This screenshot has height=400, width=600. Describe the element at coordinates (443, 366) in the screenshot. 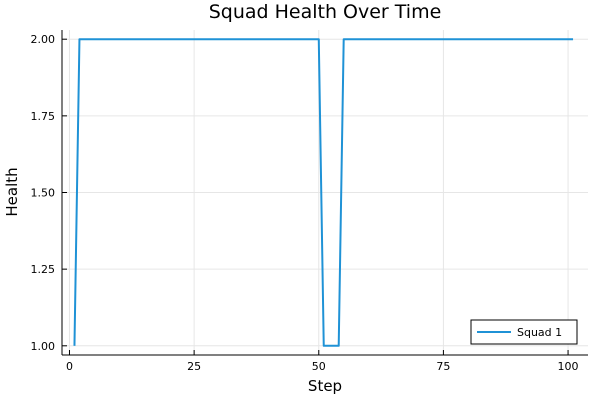

I see `x-tick-label: 75` at that location.